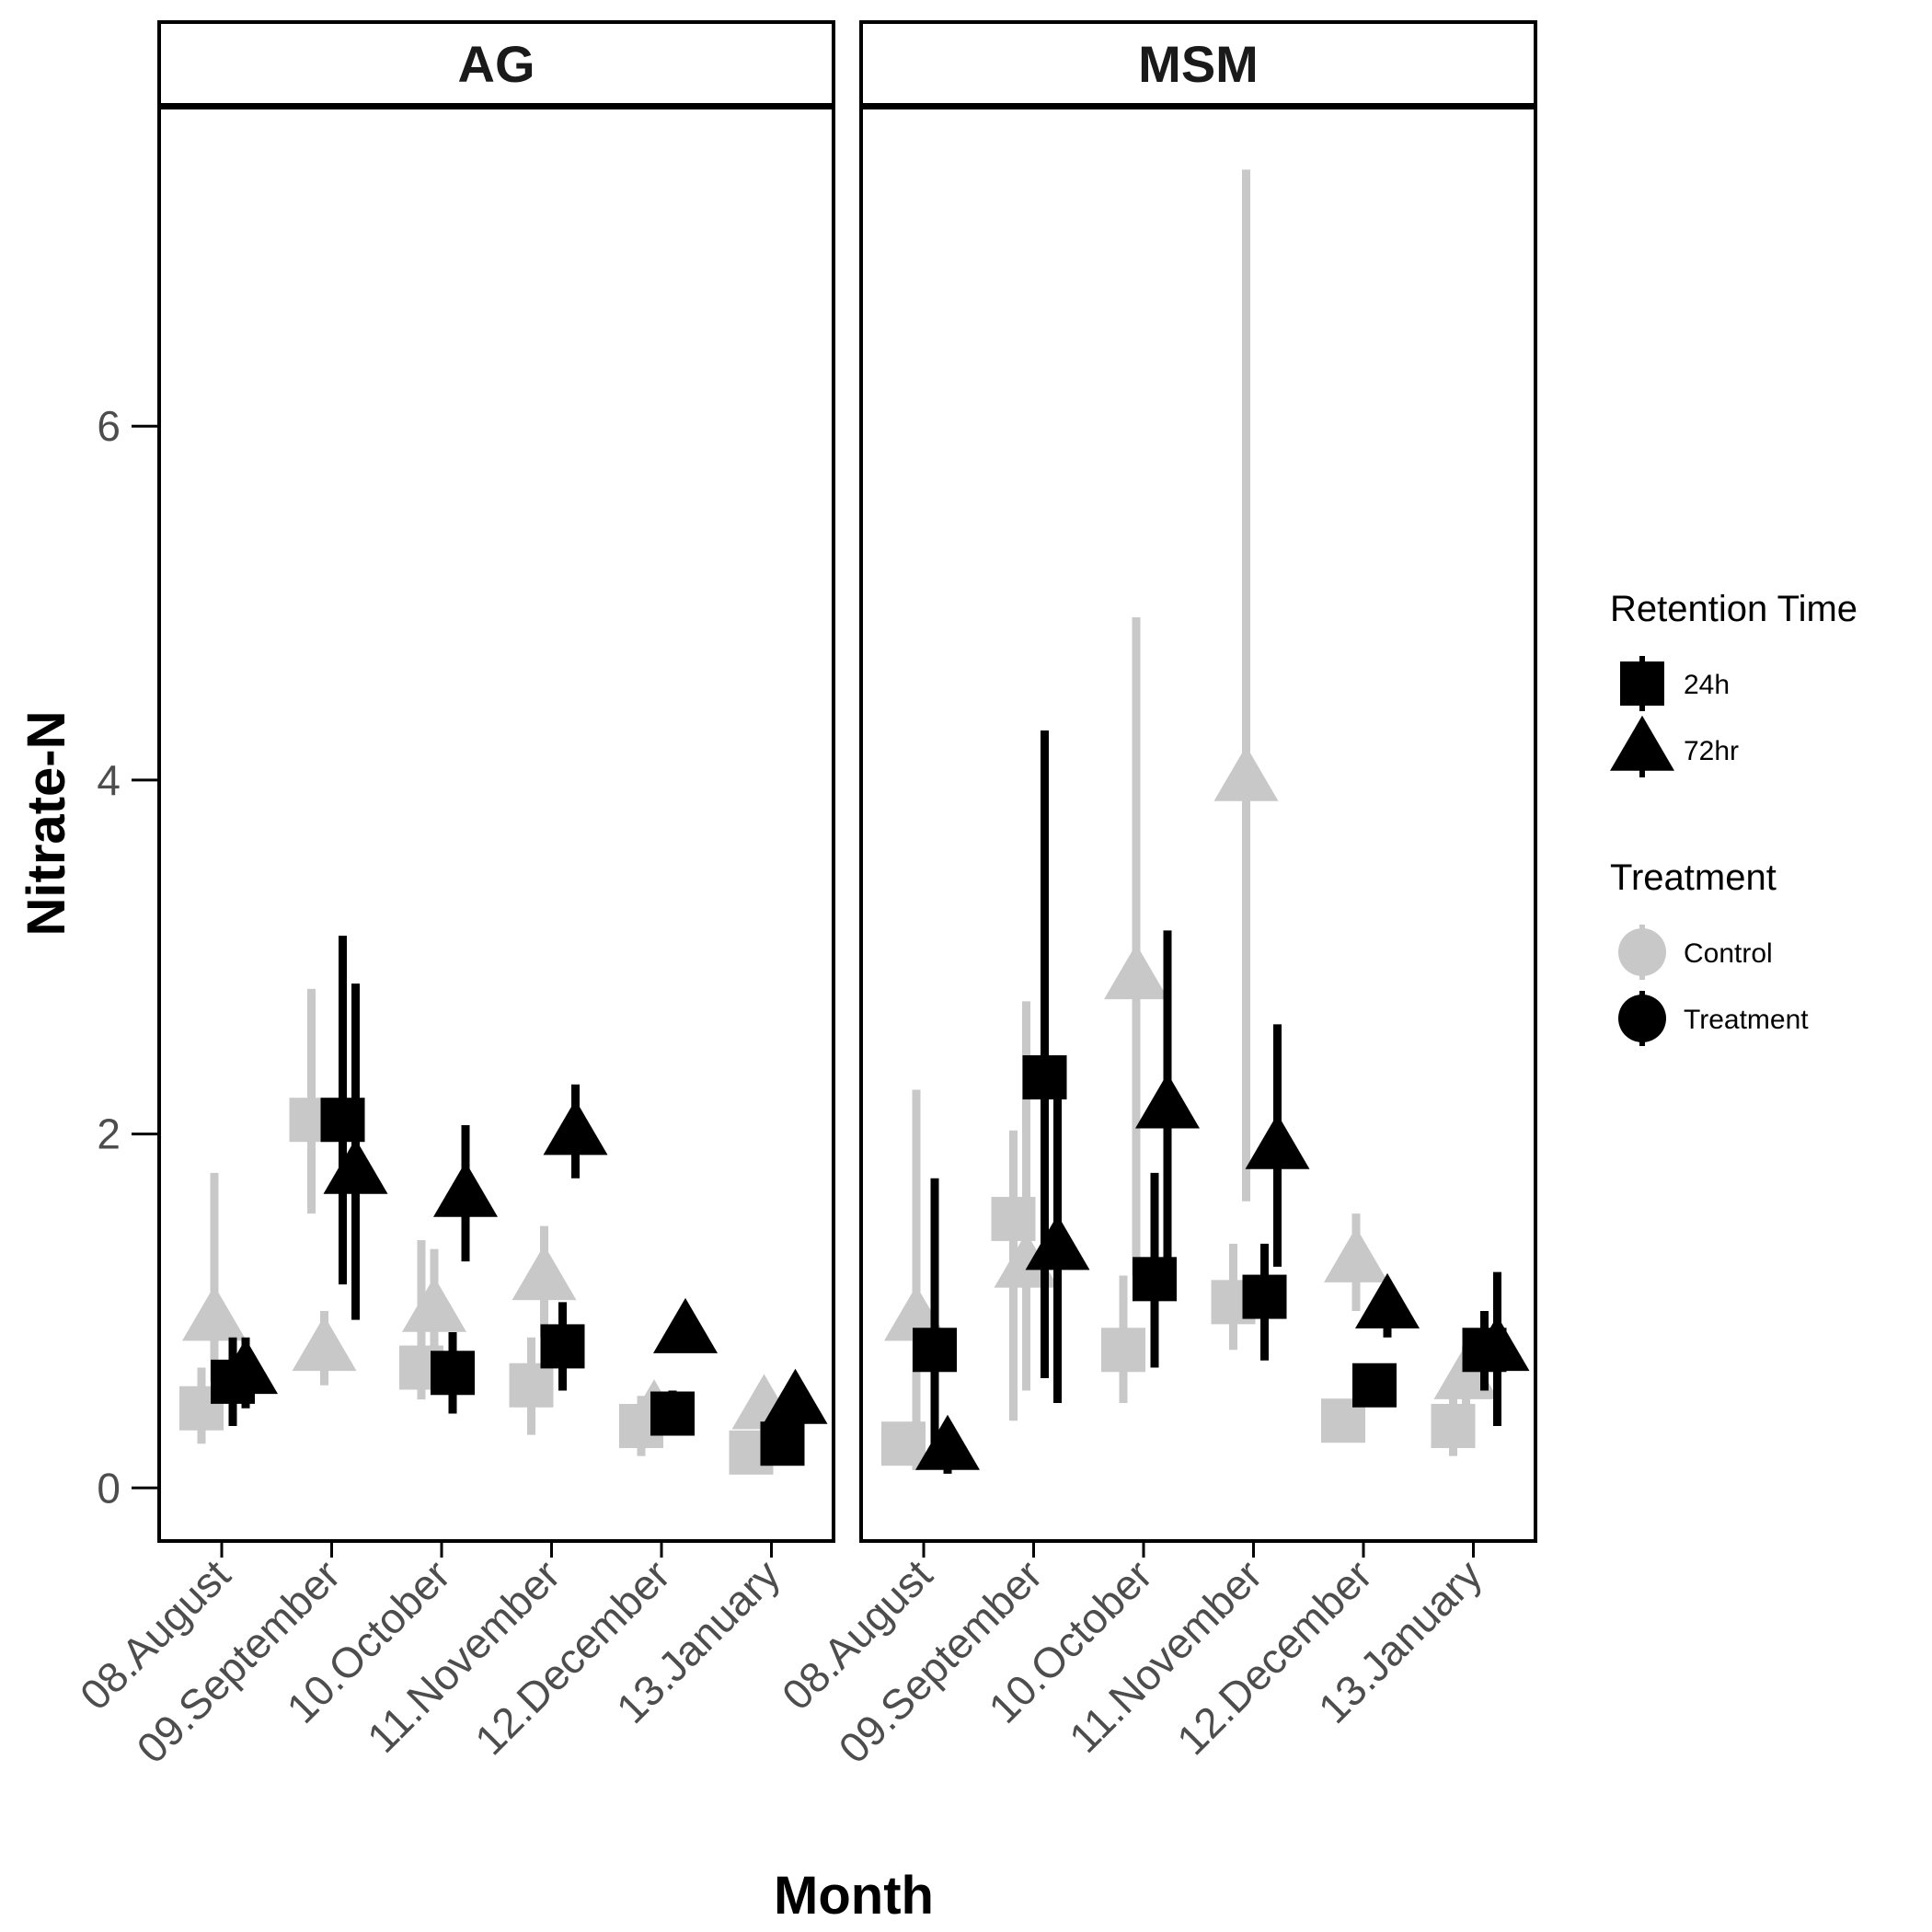 This screenshot has width=1932, height=1932. Describe the element at coordinates (1707, 685) in the screenshot. I see `legend-label: 24h` at that location.